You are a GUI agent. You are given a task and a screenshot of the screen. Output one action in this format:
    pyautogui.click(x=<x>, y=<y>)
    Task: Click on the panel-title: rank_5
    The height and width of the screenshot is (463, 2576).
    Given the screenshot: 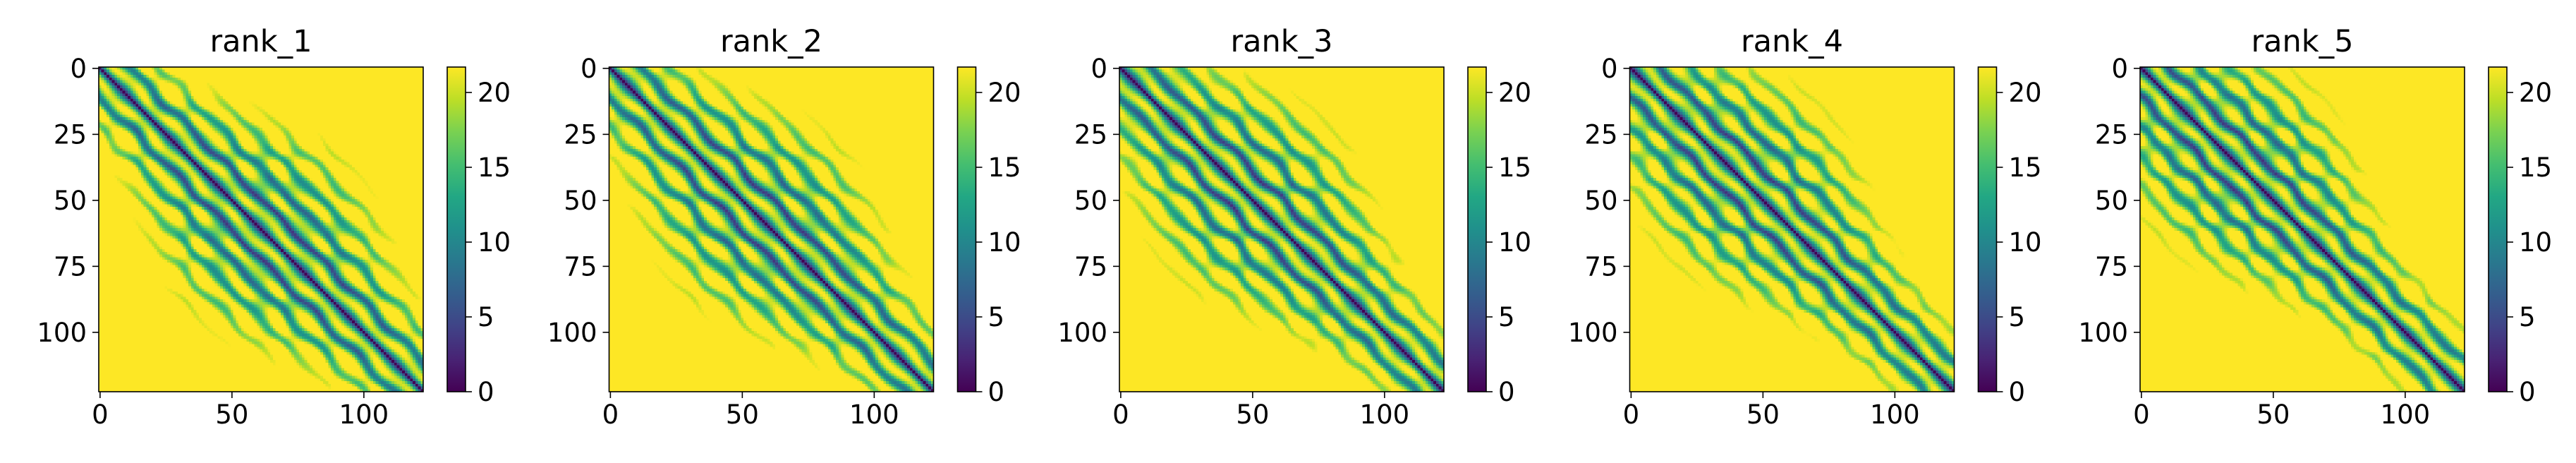 What is the action you would take?
    pyautogui.click(x=2302, y=41)
    